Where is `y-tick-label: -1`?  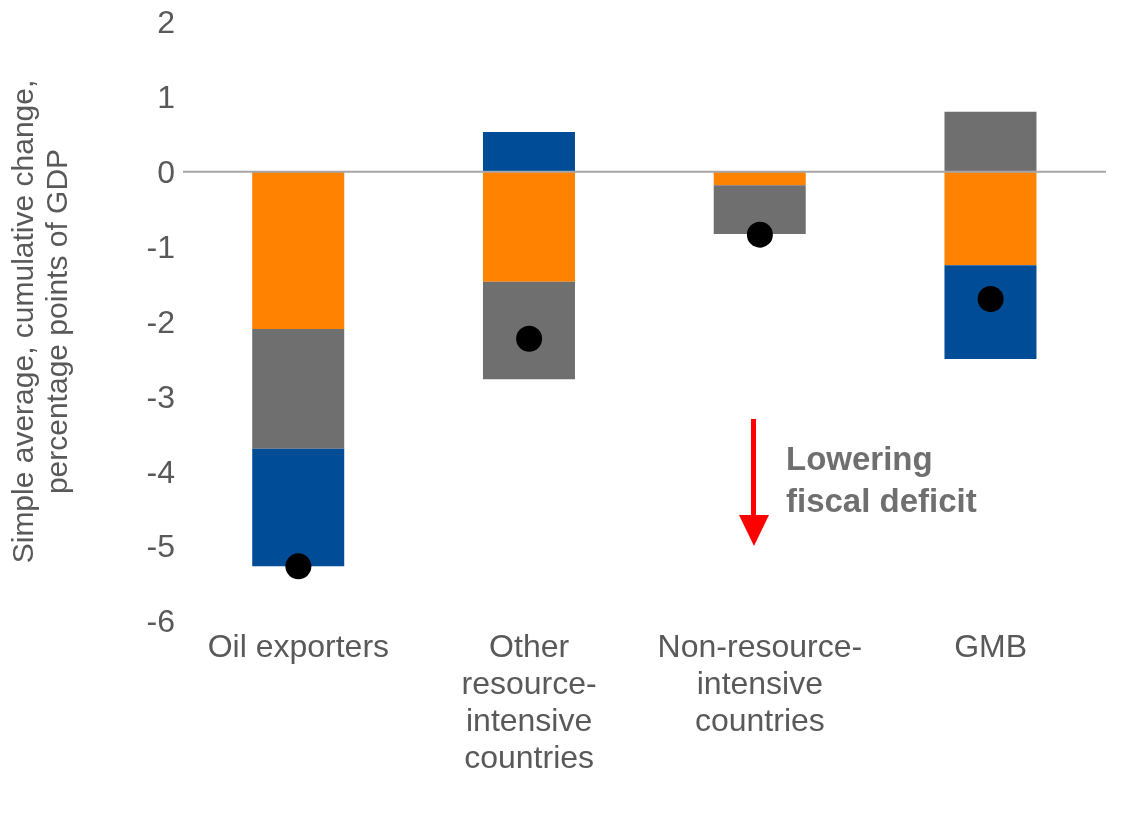
y-tick-label: -1 is located at coordinates (160, 246).